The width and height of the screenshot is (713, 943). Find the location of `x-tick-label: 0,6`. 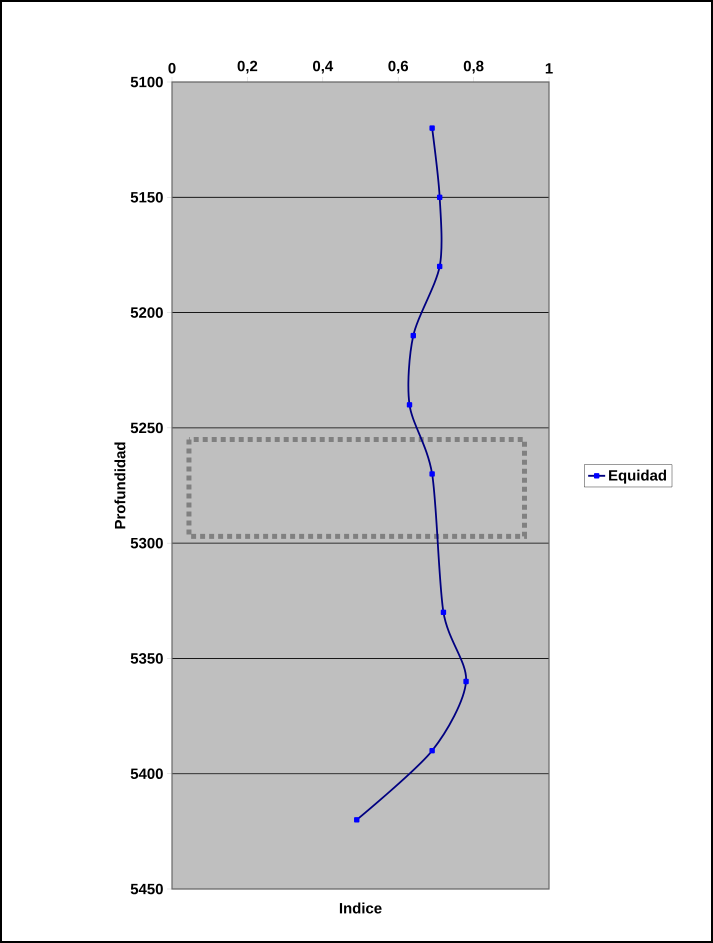

x-tick-label: 0,6 is located at coordinates (398, 67).